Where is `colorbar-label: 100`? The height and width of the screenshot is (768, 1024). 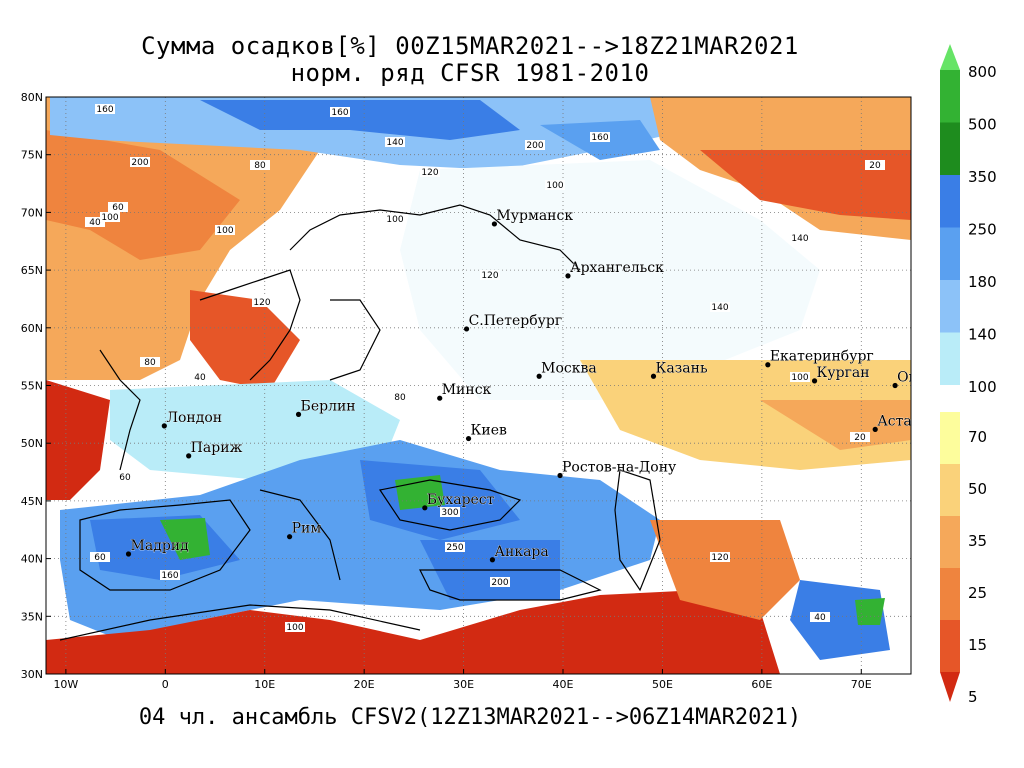 colorbar-label: 100 is located at coordinates (982, 387).